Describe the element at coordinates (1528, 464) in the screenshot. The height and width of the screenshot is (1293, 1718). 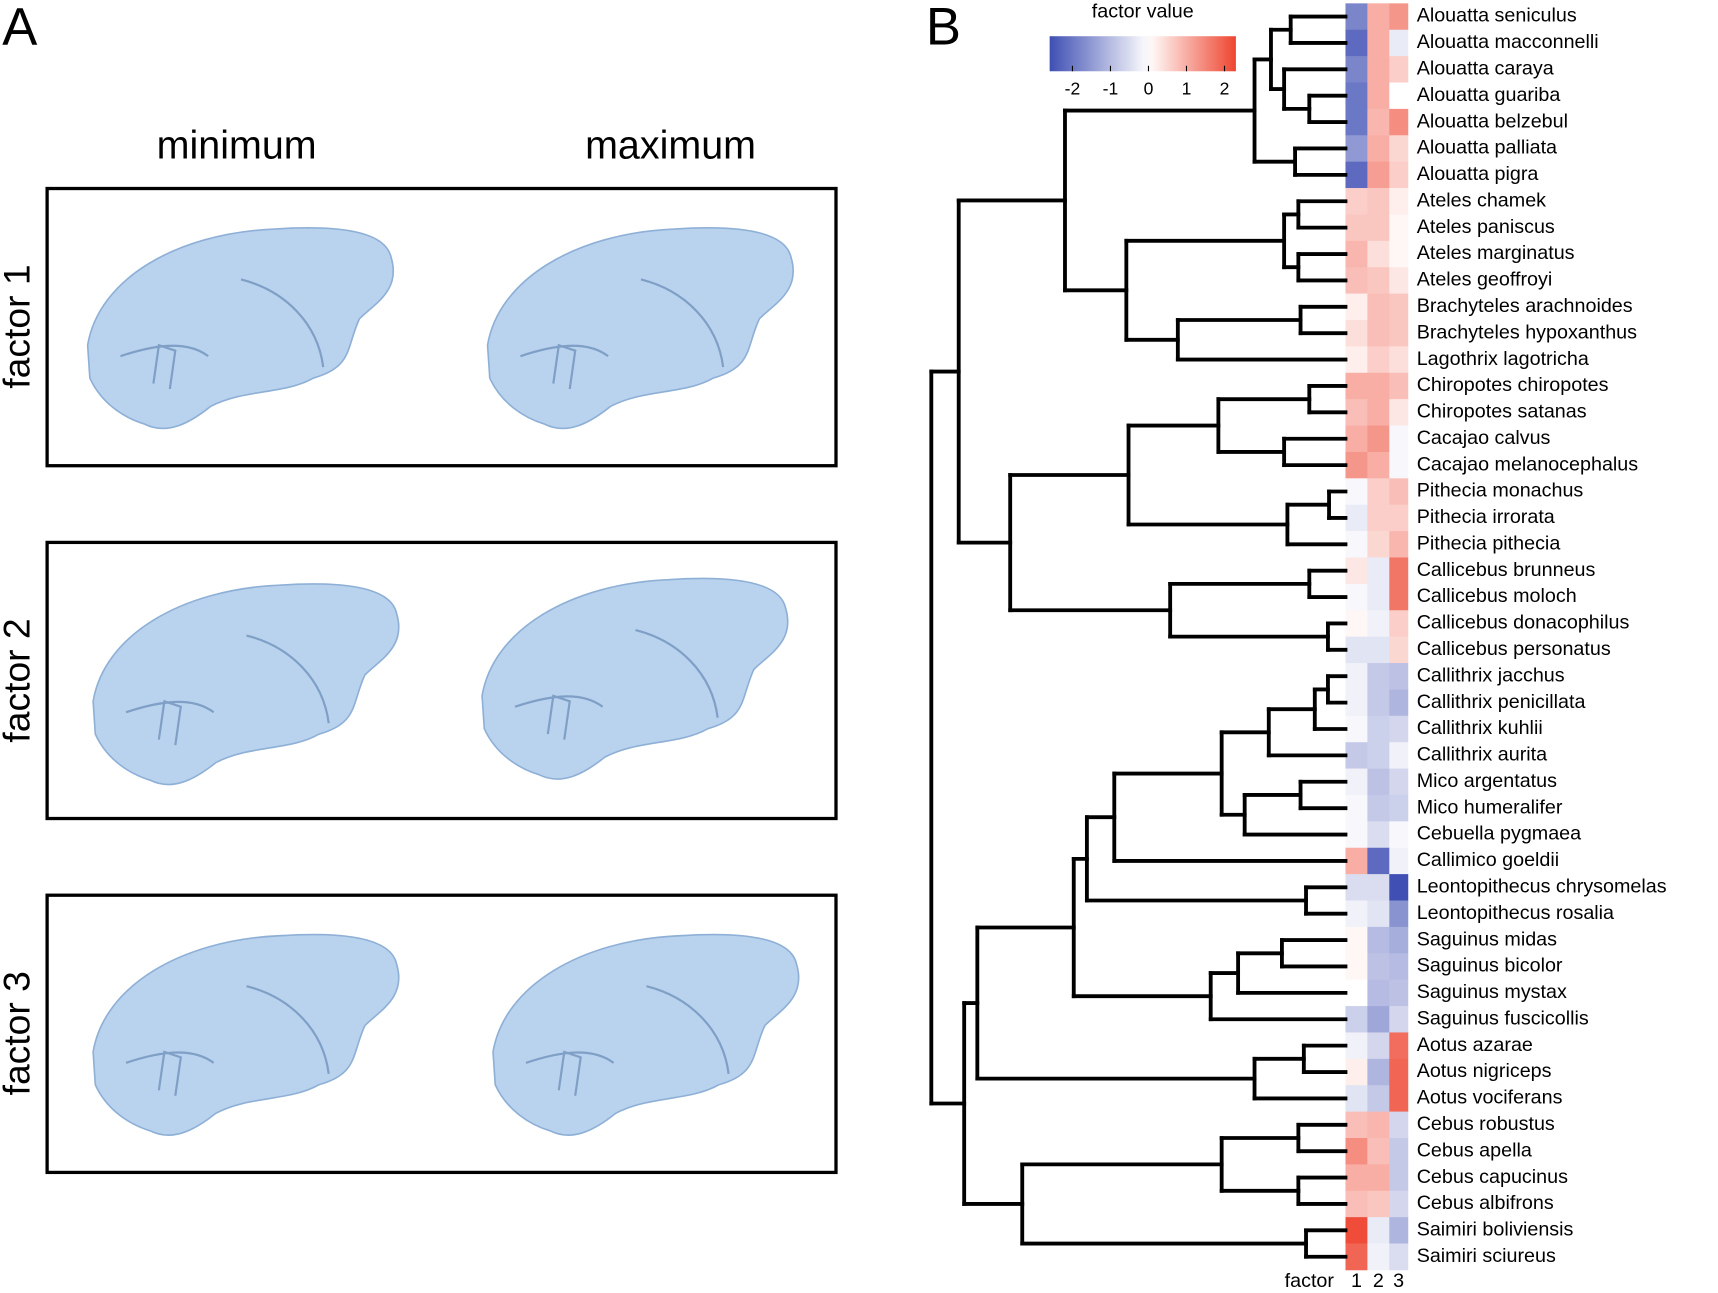
I see `species-label: Cacajao melanocephalus` at that location.